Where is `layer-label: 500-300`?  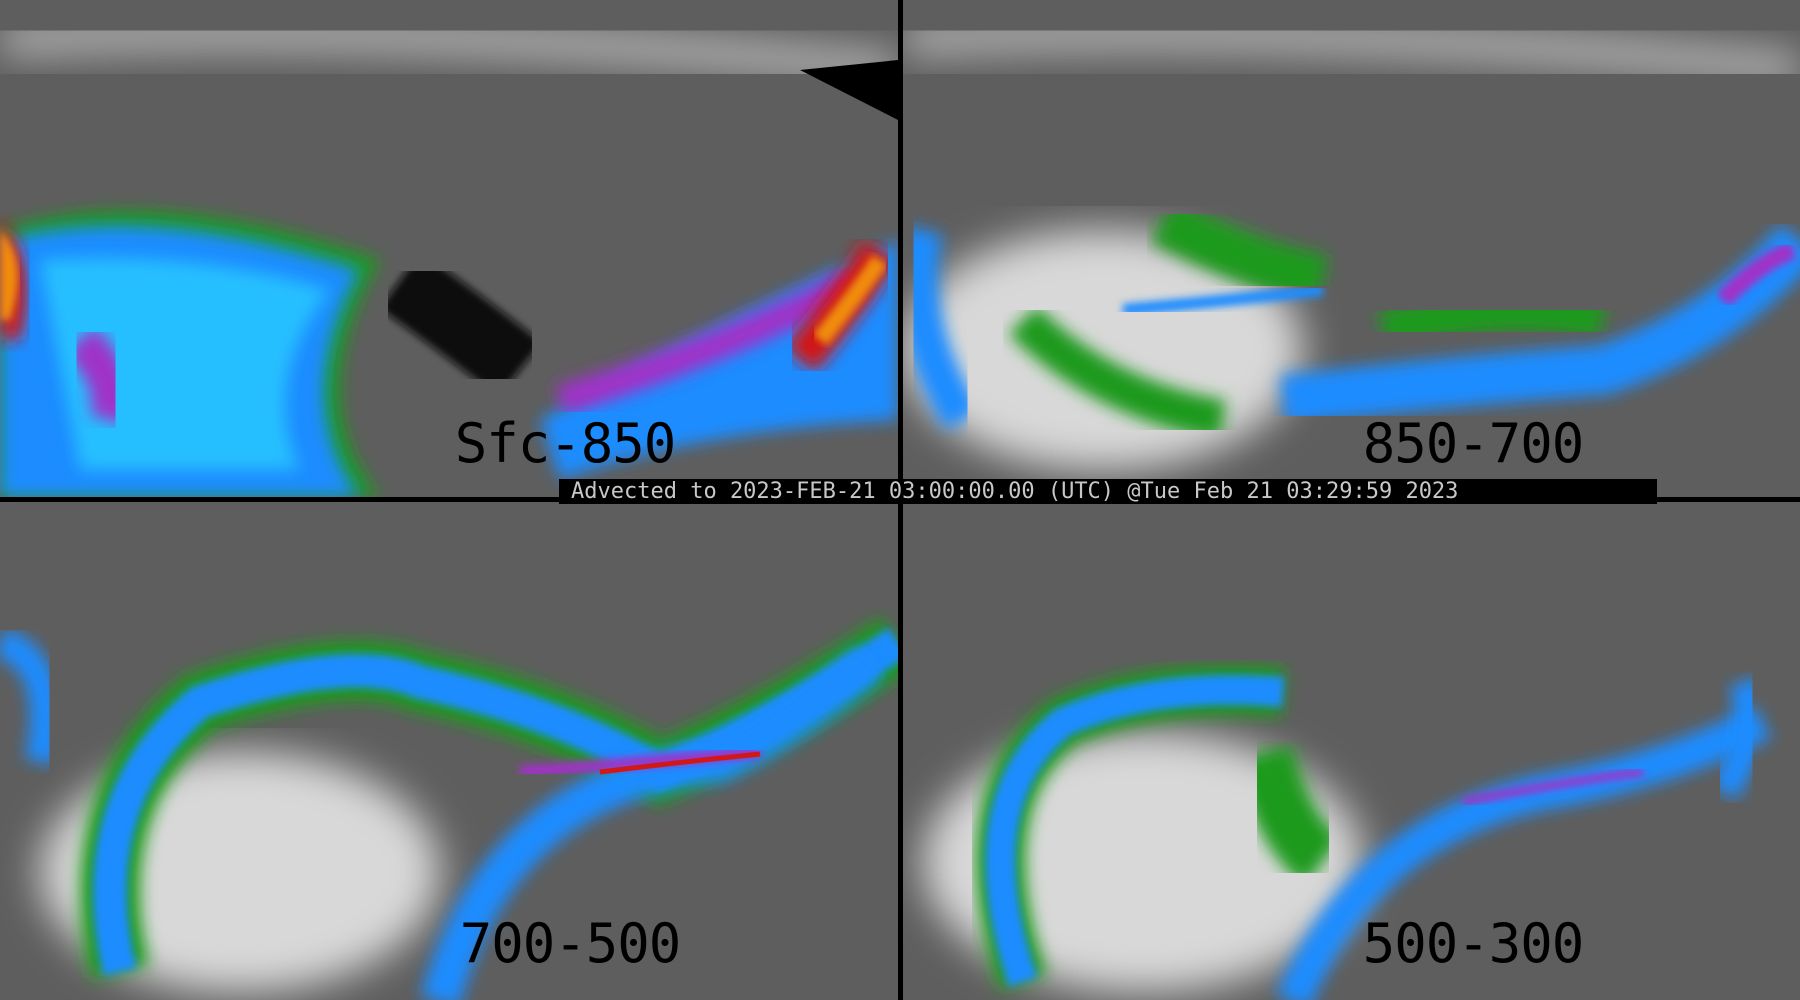 layer-label: 500-300 is located at coordinates (1473, 943).